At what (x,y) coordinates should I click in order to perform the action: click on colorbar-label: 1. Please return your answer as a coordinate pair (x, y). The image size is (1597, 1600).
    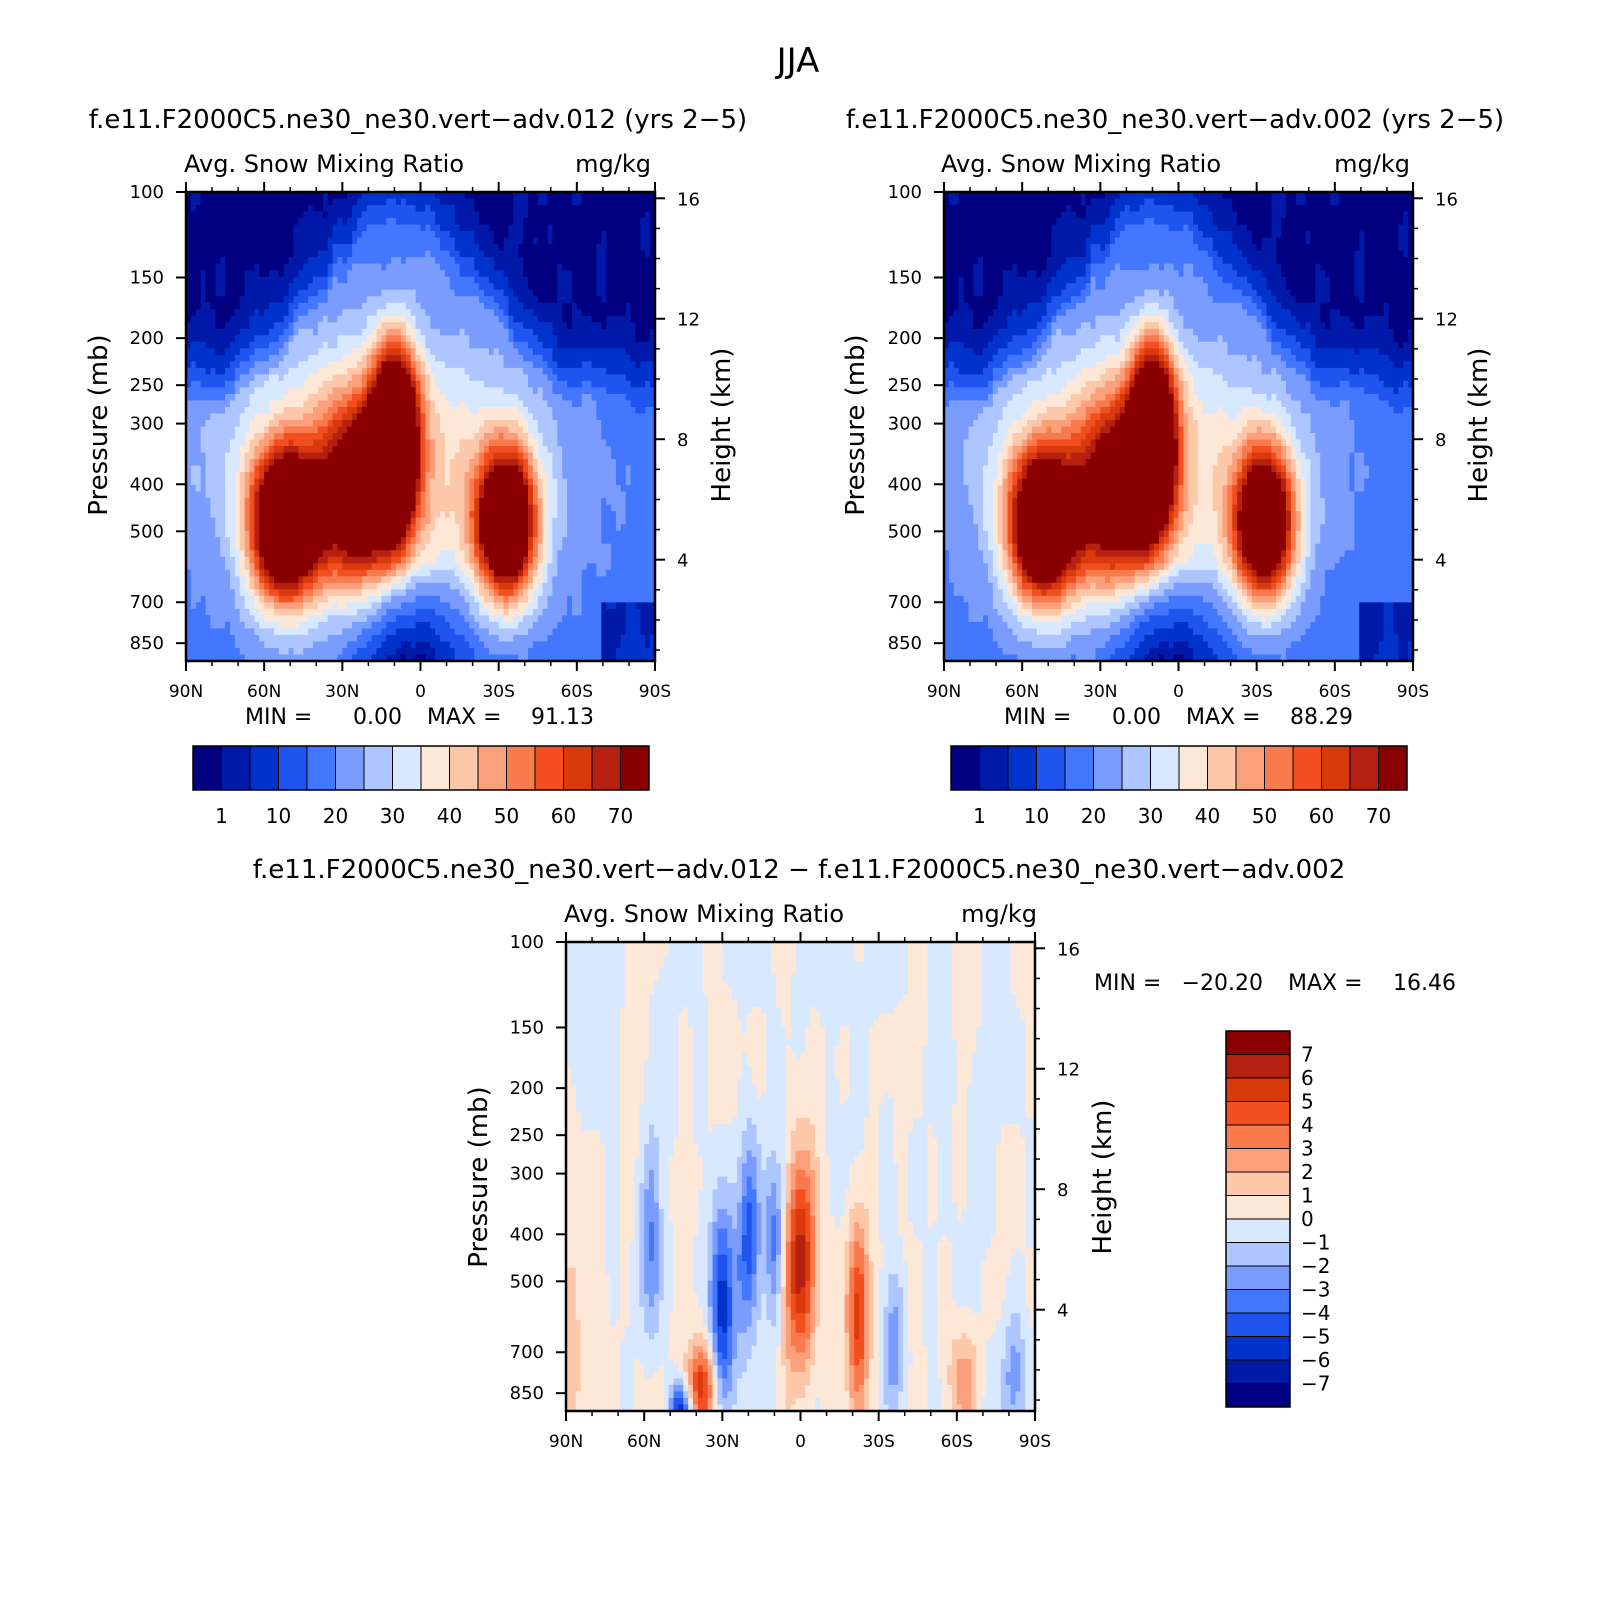
    Looking at the image, I should click on (1307, 1196).